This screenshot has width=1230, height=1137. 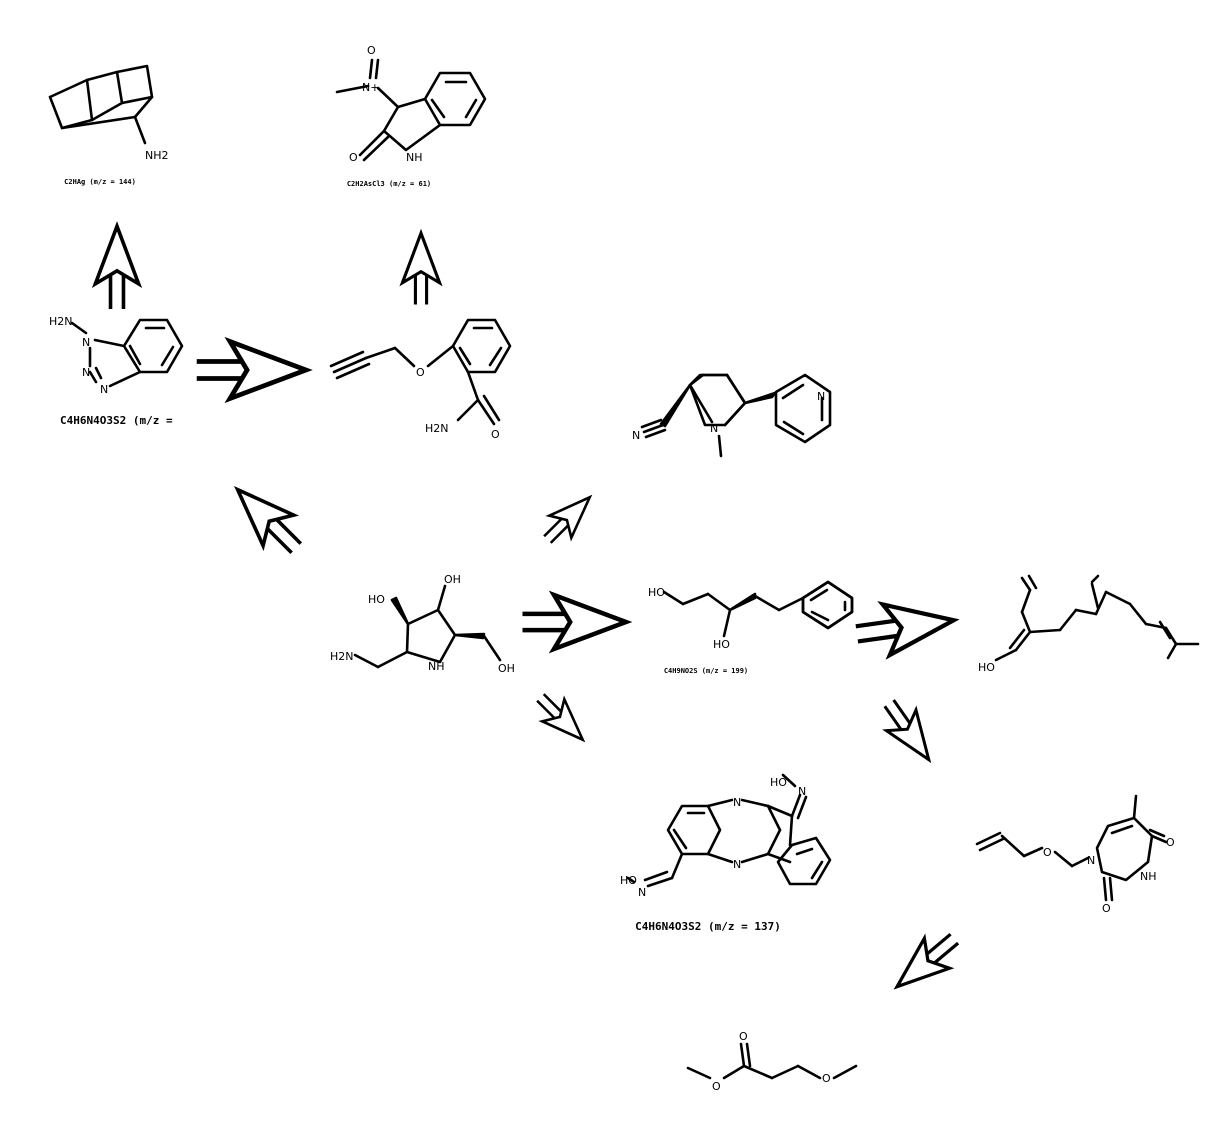 I want to click on retro-arrow-triazole-to-cubane, so click(x=117, y=267).